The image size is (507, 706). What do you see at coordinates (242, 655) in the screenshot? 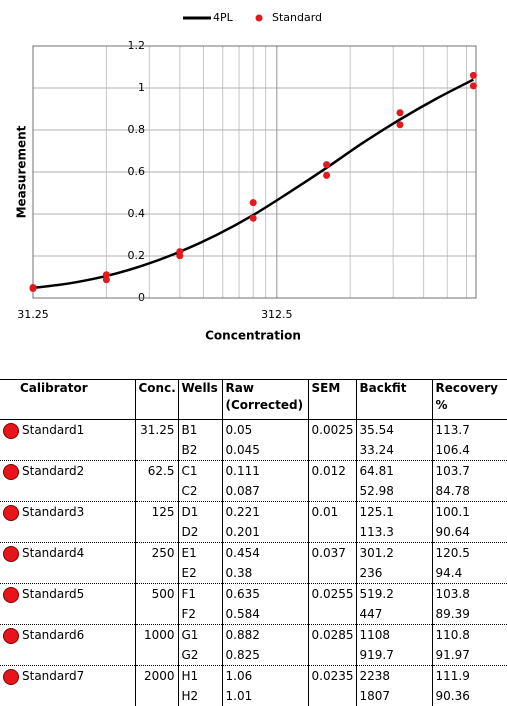
I see `raw-cell-text: 0.825` at bounding box center [242, 655].